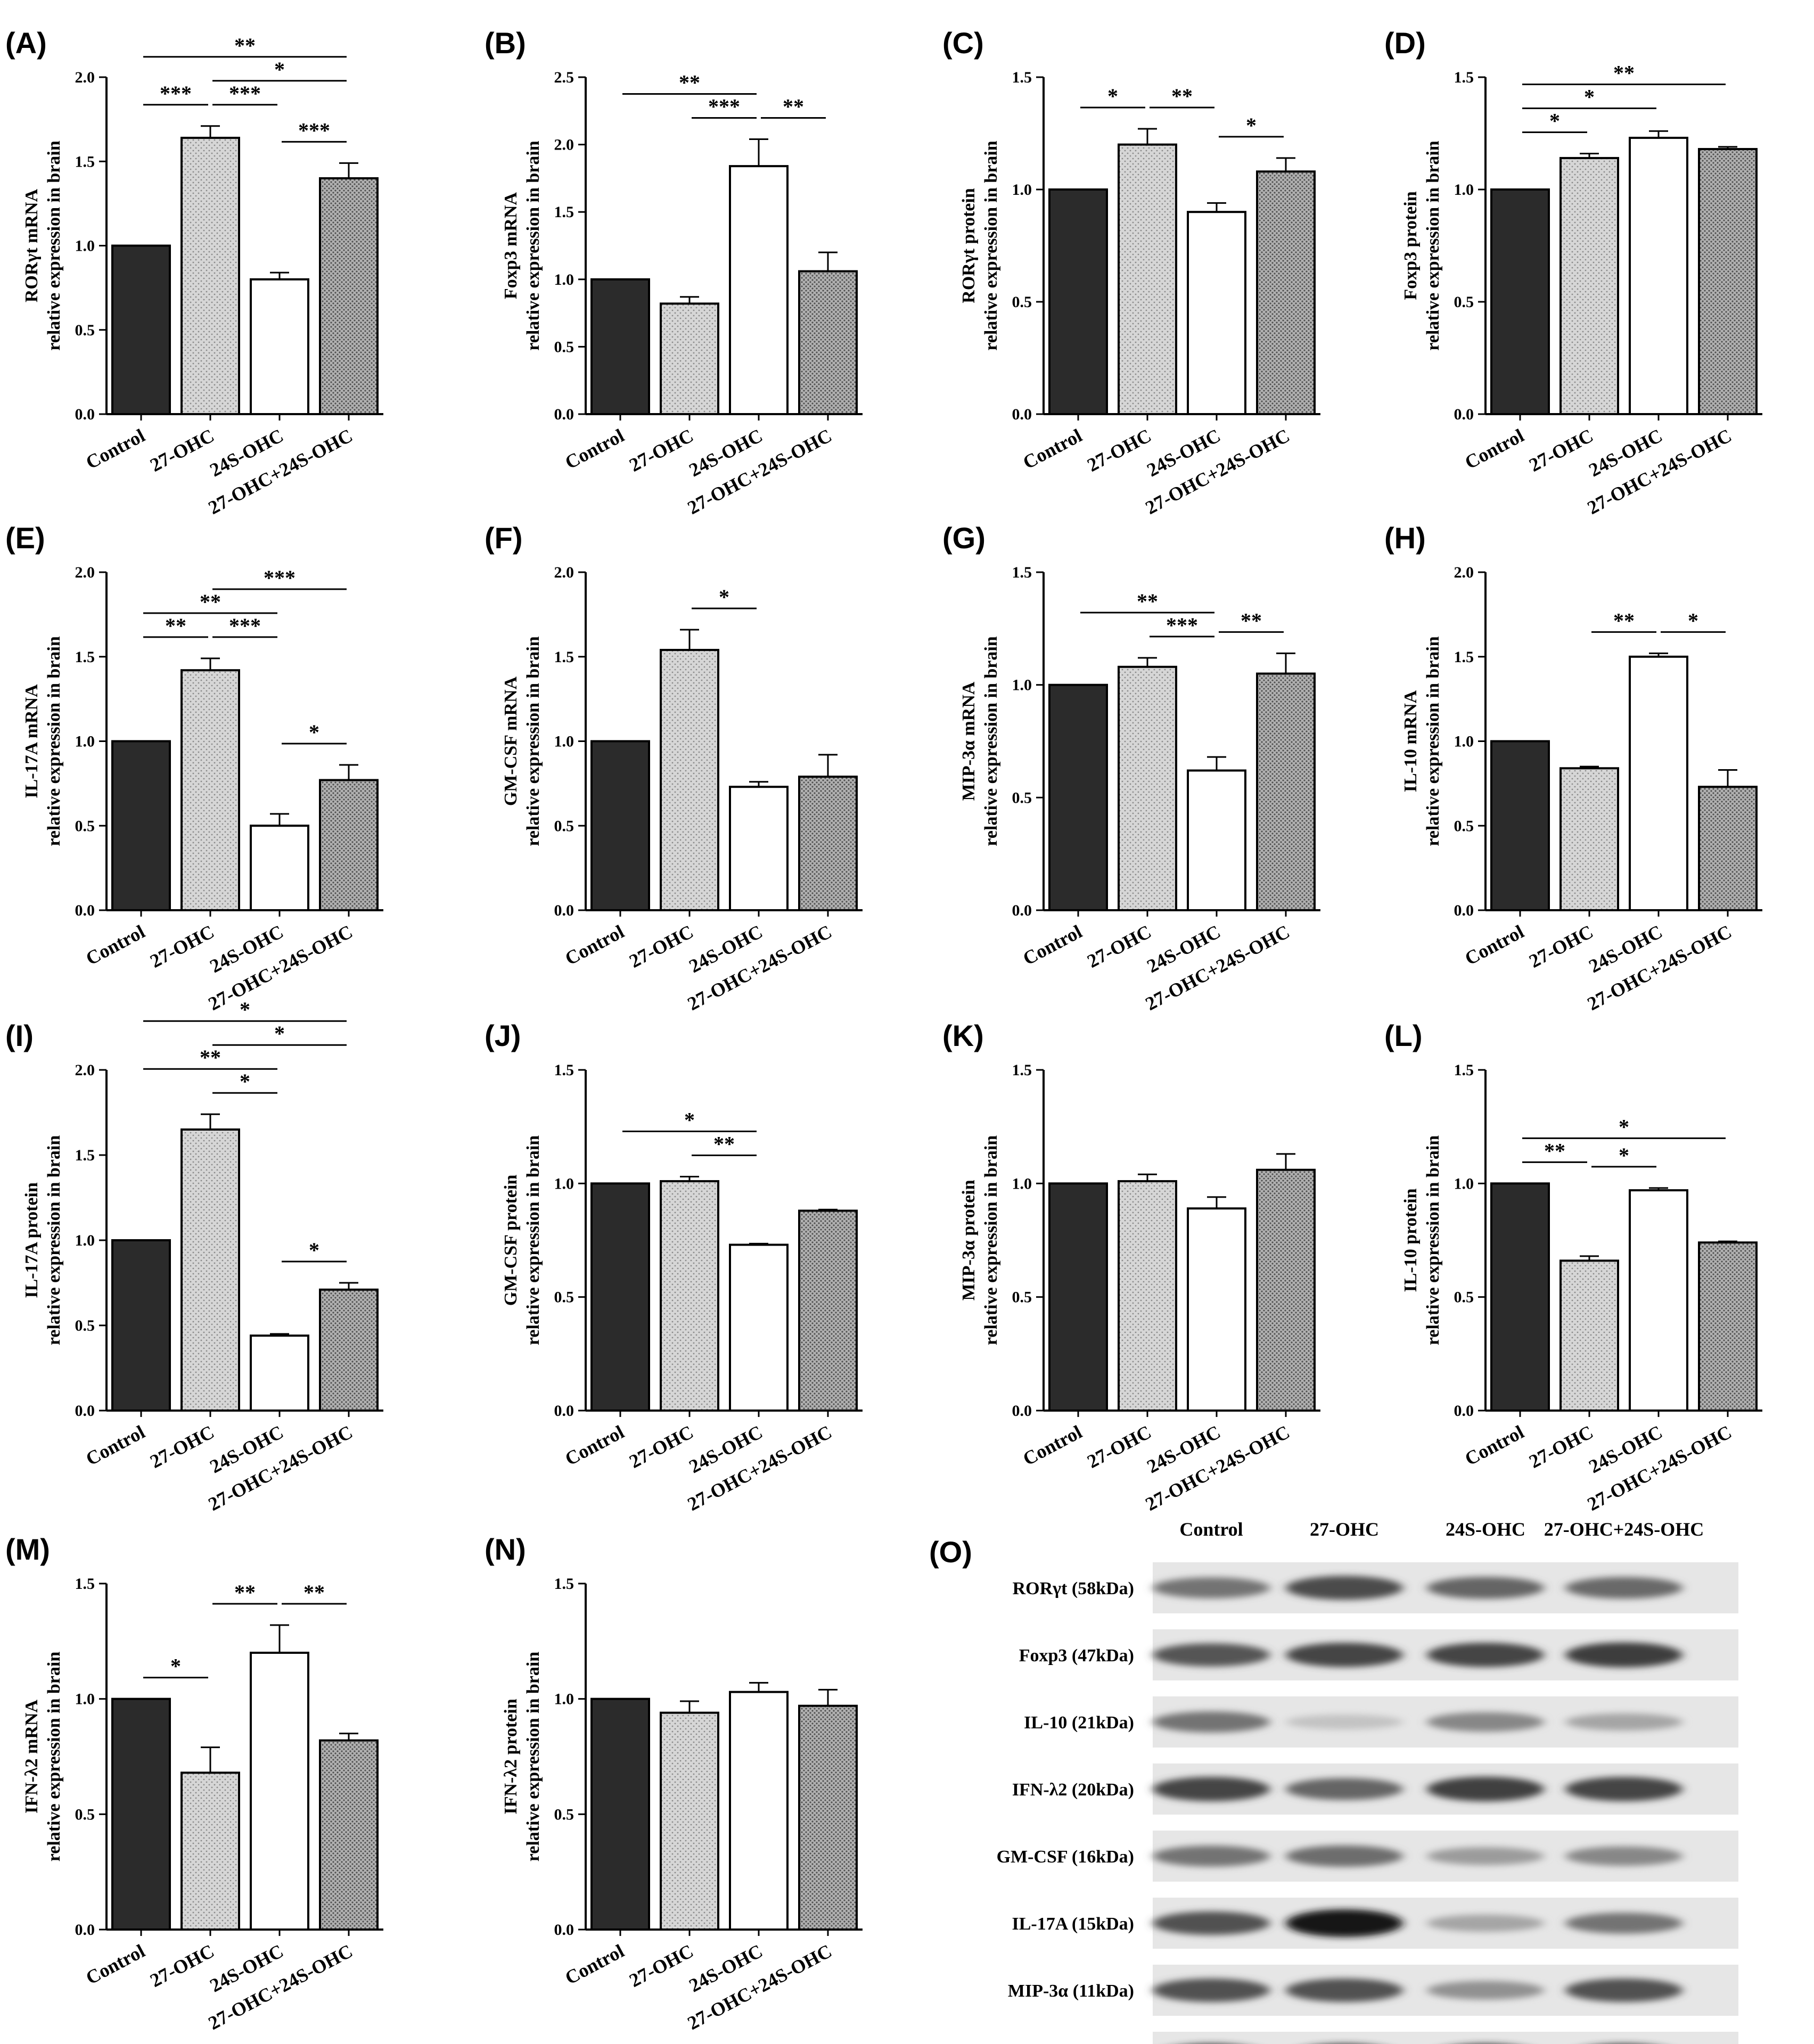 This screenshot has height=2044, width=1814. What do you see at coordinates (1065, 1857) in the screenshot?
I see `blot-row-label: GM-CSF (16kDa)` at bounding box center [1065, 1857].